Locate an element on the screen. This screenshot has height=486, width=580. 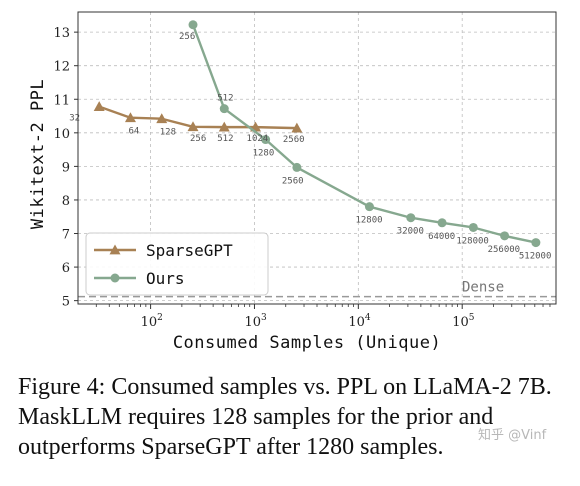
legend: SparseGPT Ours is located at coordinates (177, 264).